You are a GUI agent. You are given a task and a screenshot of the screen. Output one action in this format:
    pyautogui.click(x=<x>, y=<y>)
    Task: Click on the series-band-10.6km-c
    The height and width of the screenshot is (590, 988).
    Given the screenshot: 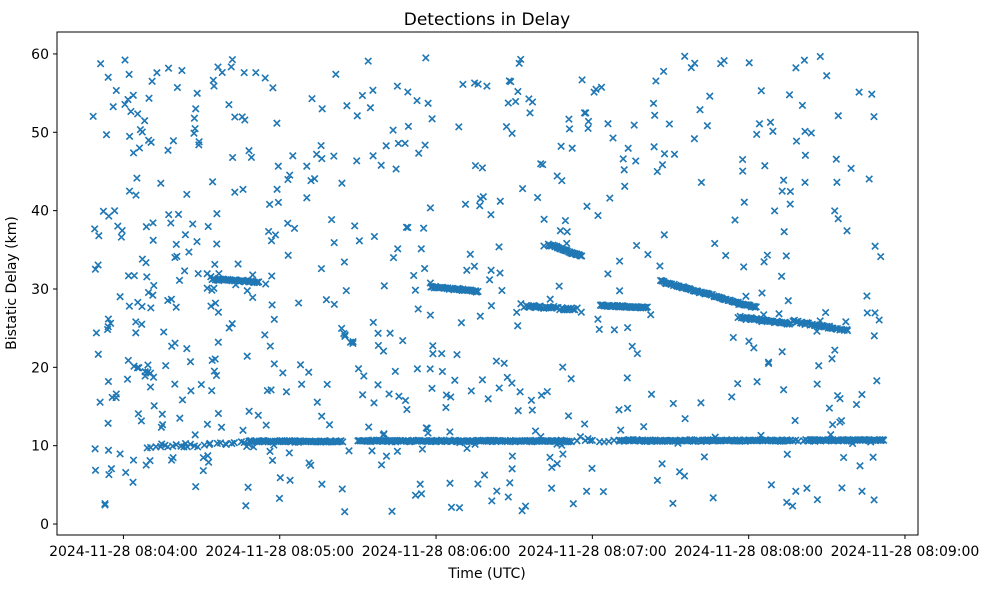 What is the action you would take?
    pyautogui.click(x=663, y=440)
    